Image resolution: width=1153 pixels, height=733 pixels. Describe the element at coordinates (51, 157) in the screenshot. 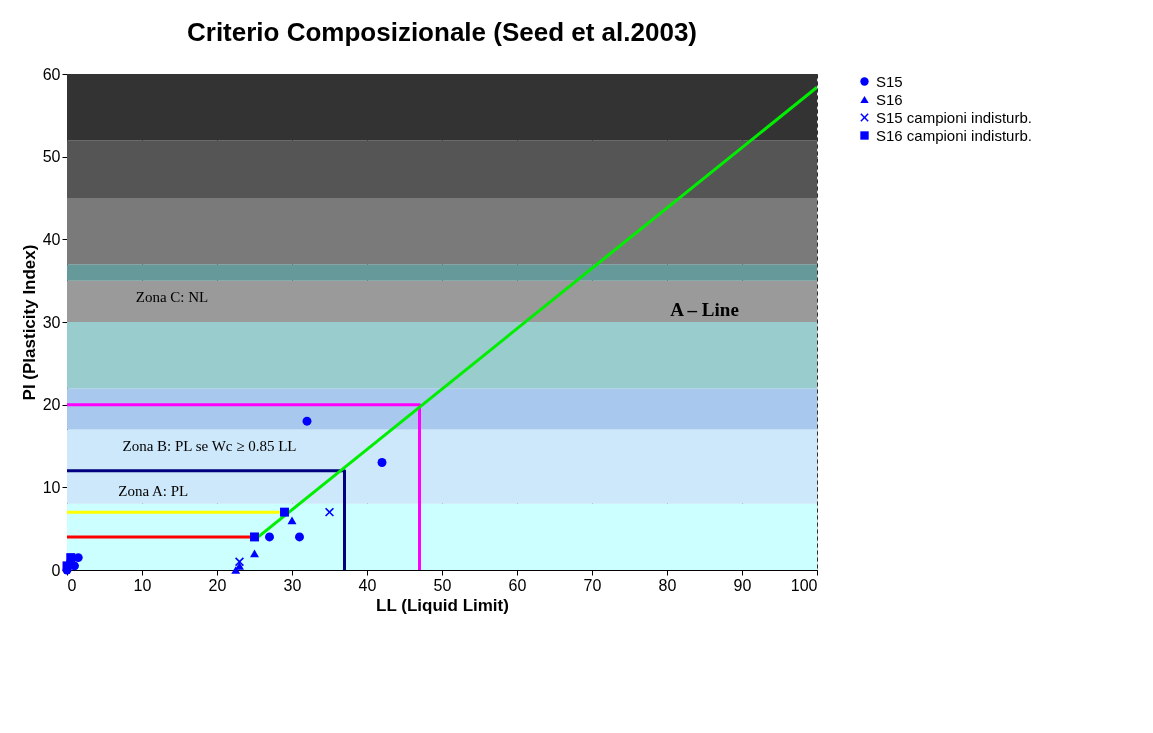

I see `y-tick-label: 50` at that location.